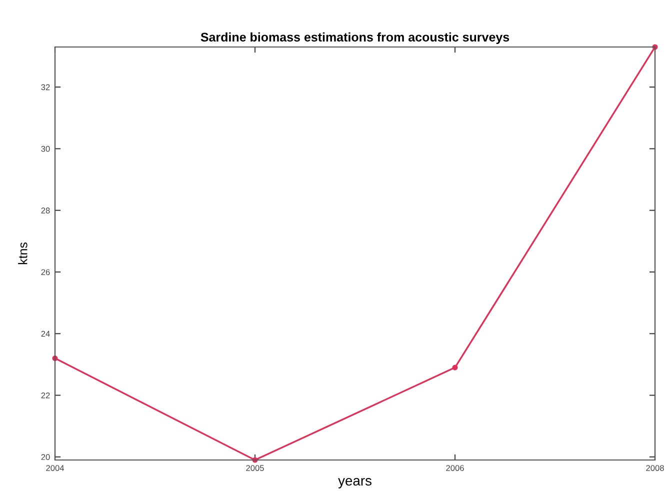 The image size is (666, 491). What do you see at coordinates (45, 87) in the screenshot?
I see `y-tick-label: 32` at bounding box center [45, 87].